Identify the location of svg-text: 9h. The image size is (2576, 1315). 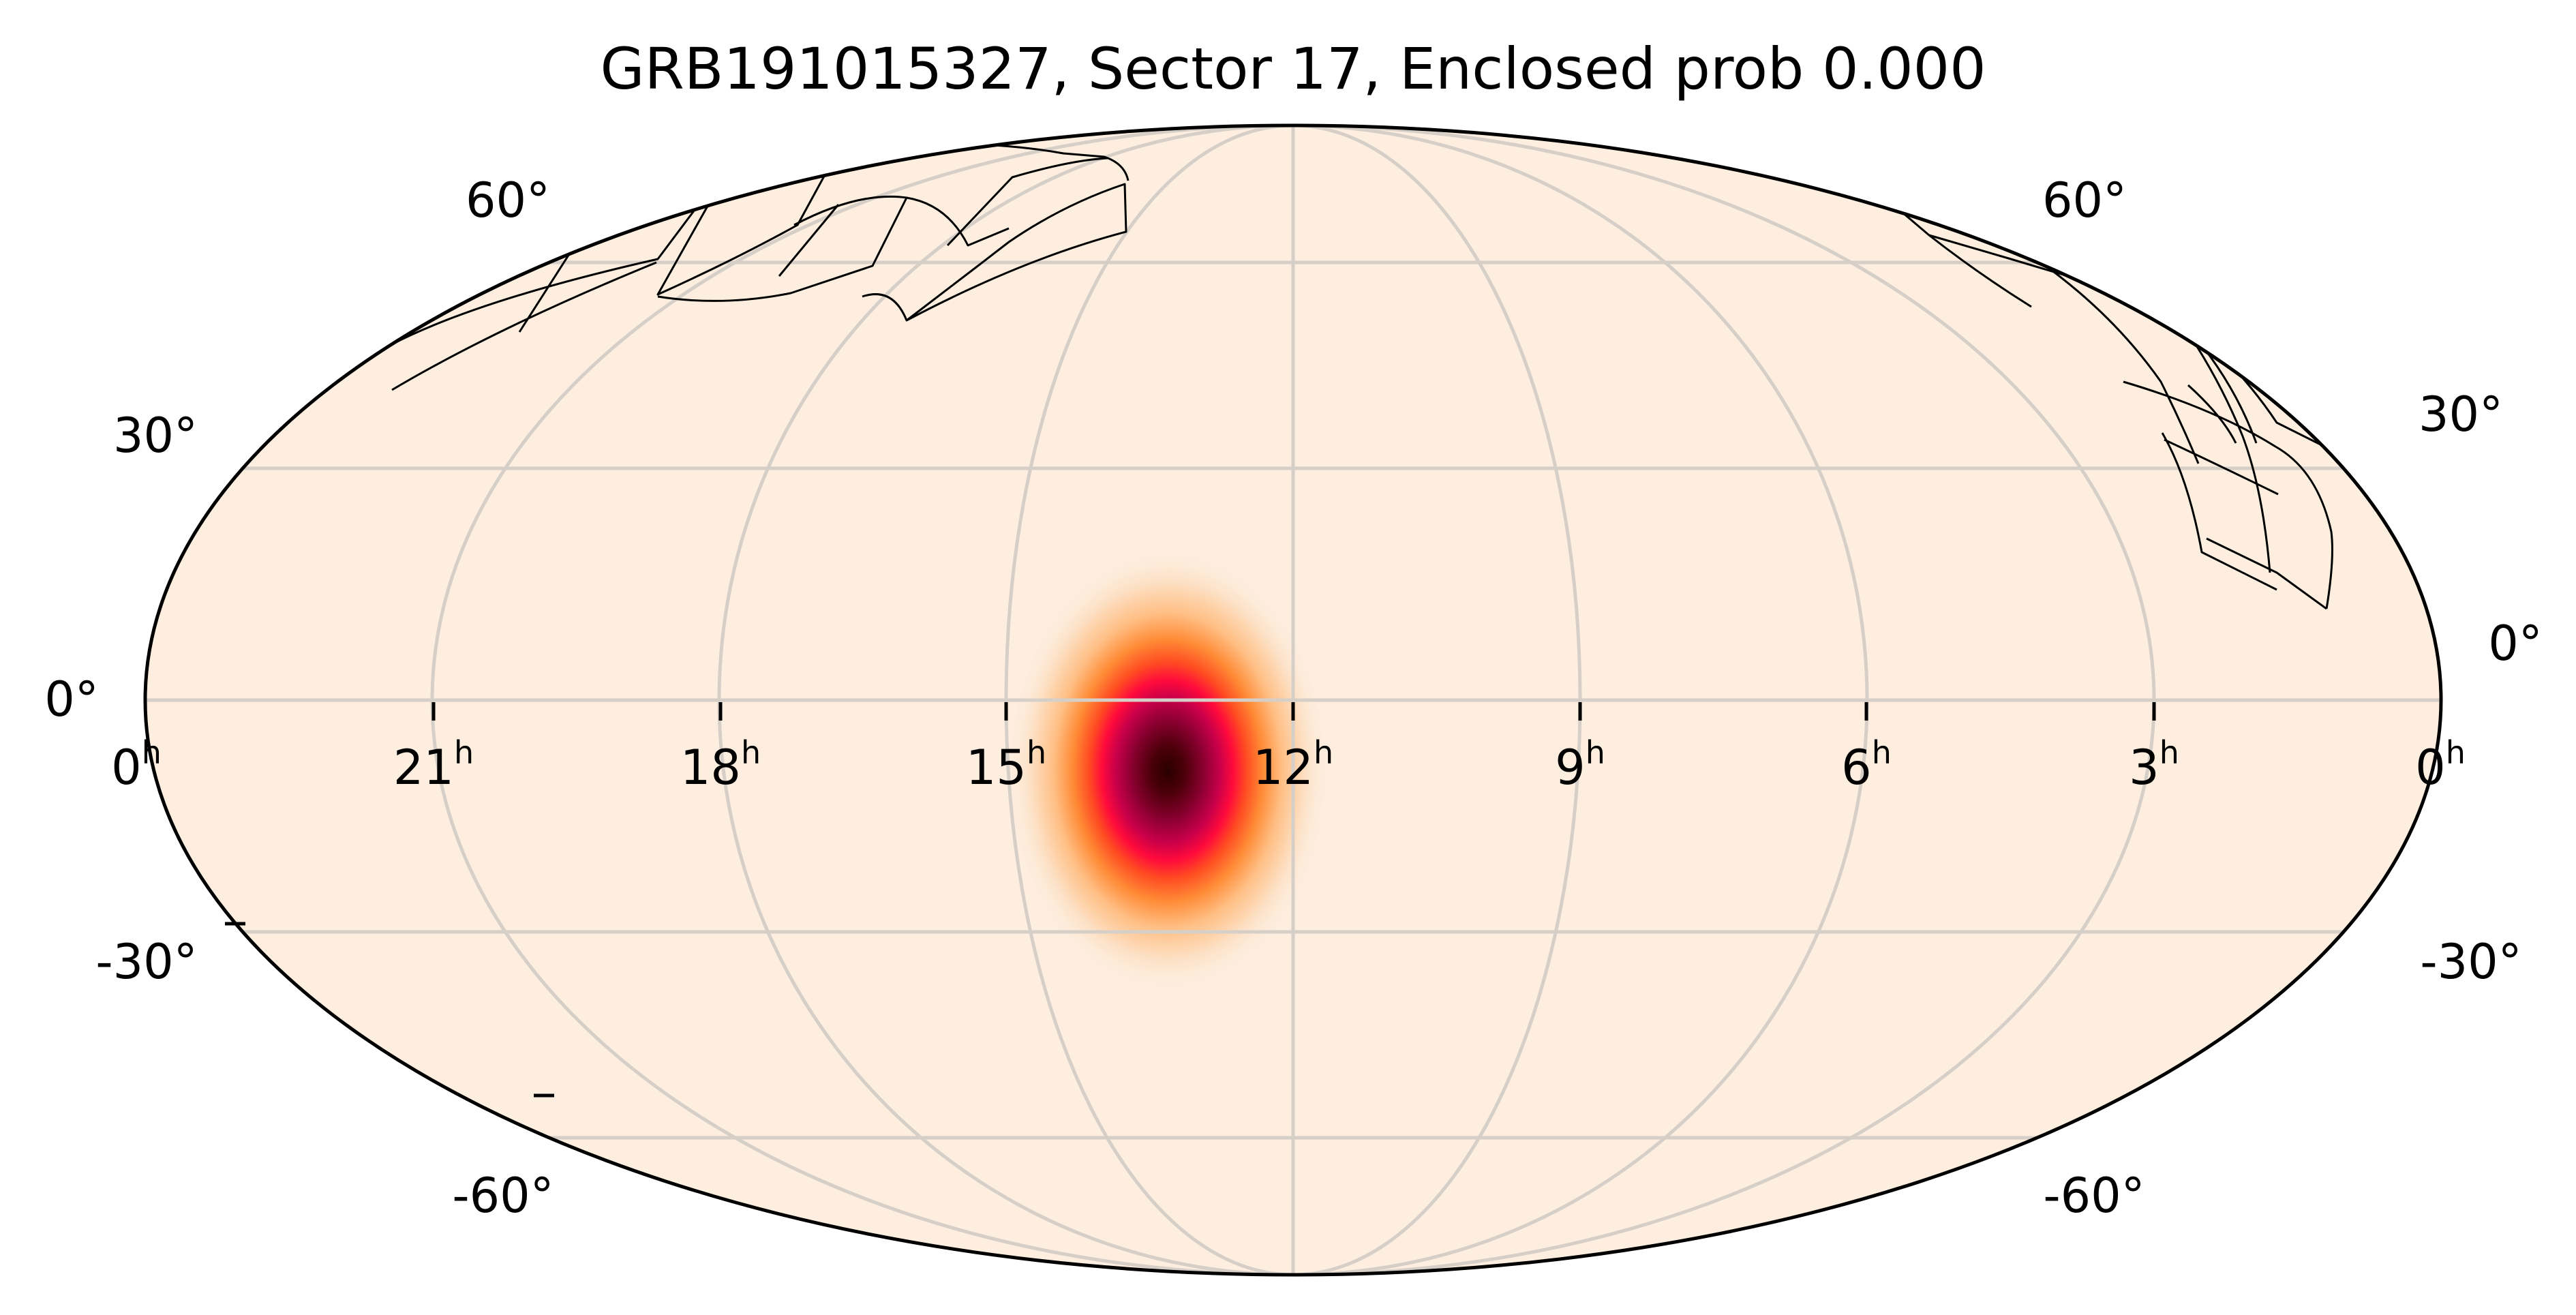
(1580, 765).